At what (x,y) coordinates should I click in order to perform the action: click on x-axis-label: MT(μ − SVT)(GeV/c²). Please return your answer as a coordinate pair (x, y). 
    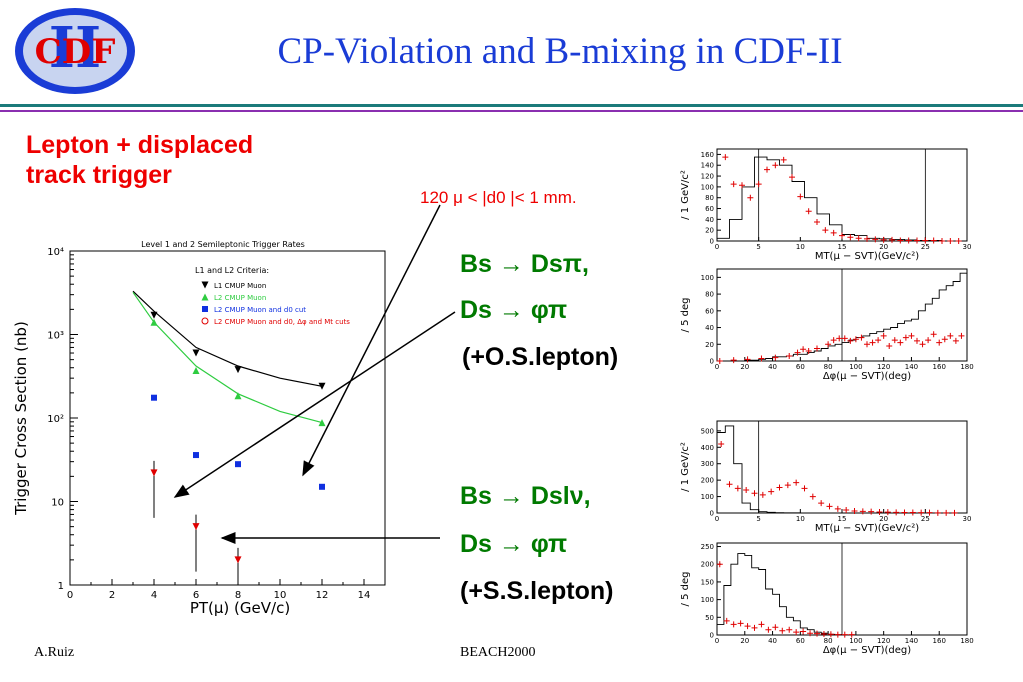
    Looking at the image, I should click on (867, 256).